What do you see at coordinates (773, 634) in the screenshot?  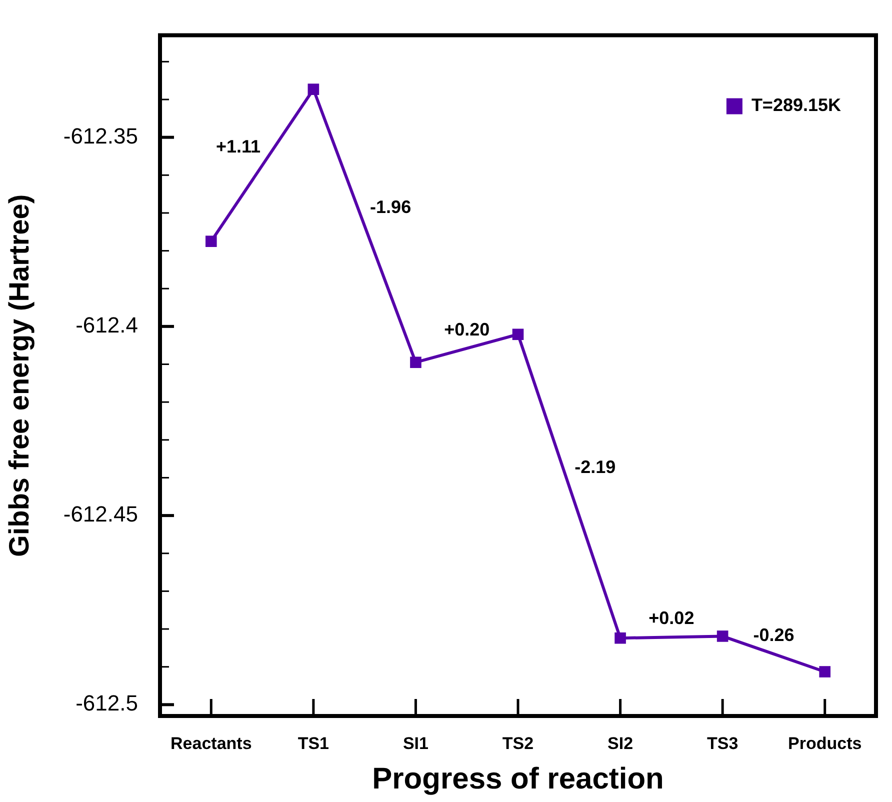 I see `annotation: -0.26` at bounding box center [773, 634].